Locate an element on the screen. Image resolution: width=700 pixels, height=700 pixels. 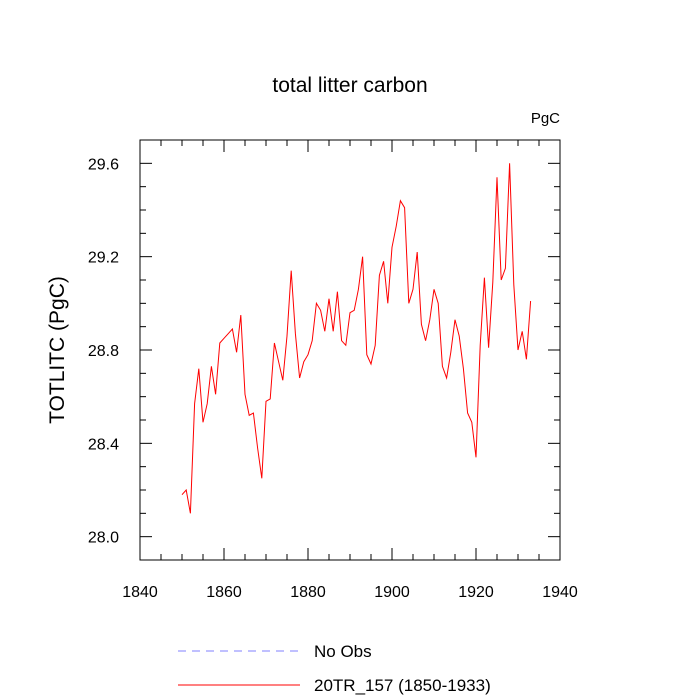
x-tick-label: 1880 is located at coordinates (308, 592).